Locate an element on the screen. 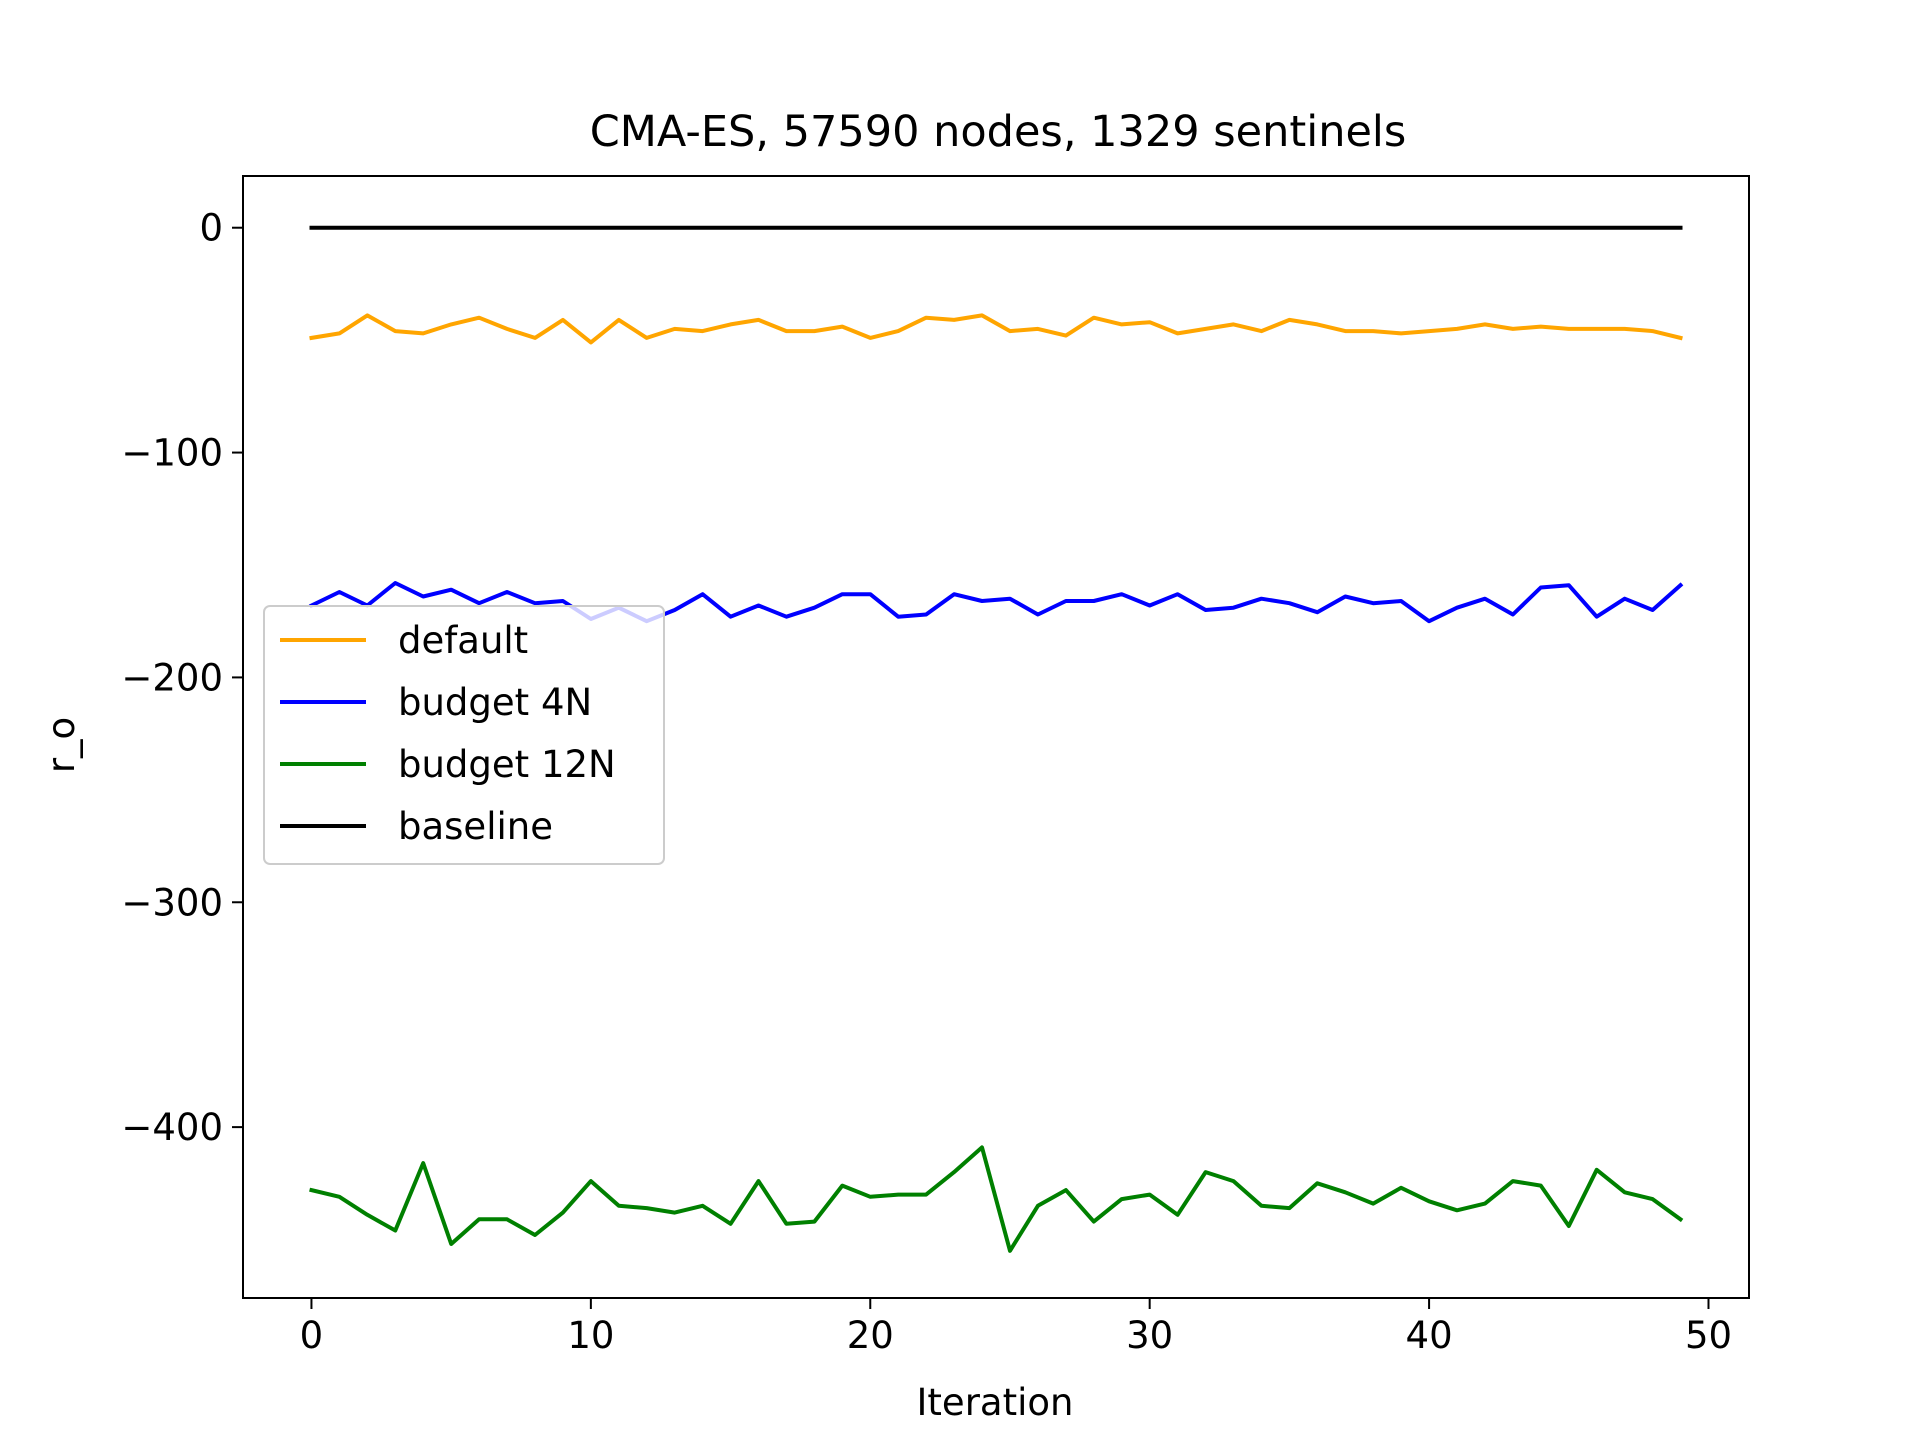  series-baseline is located at coordinates (996, 227).